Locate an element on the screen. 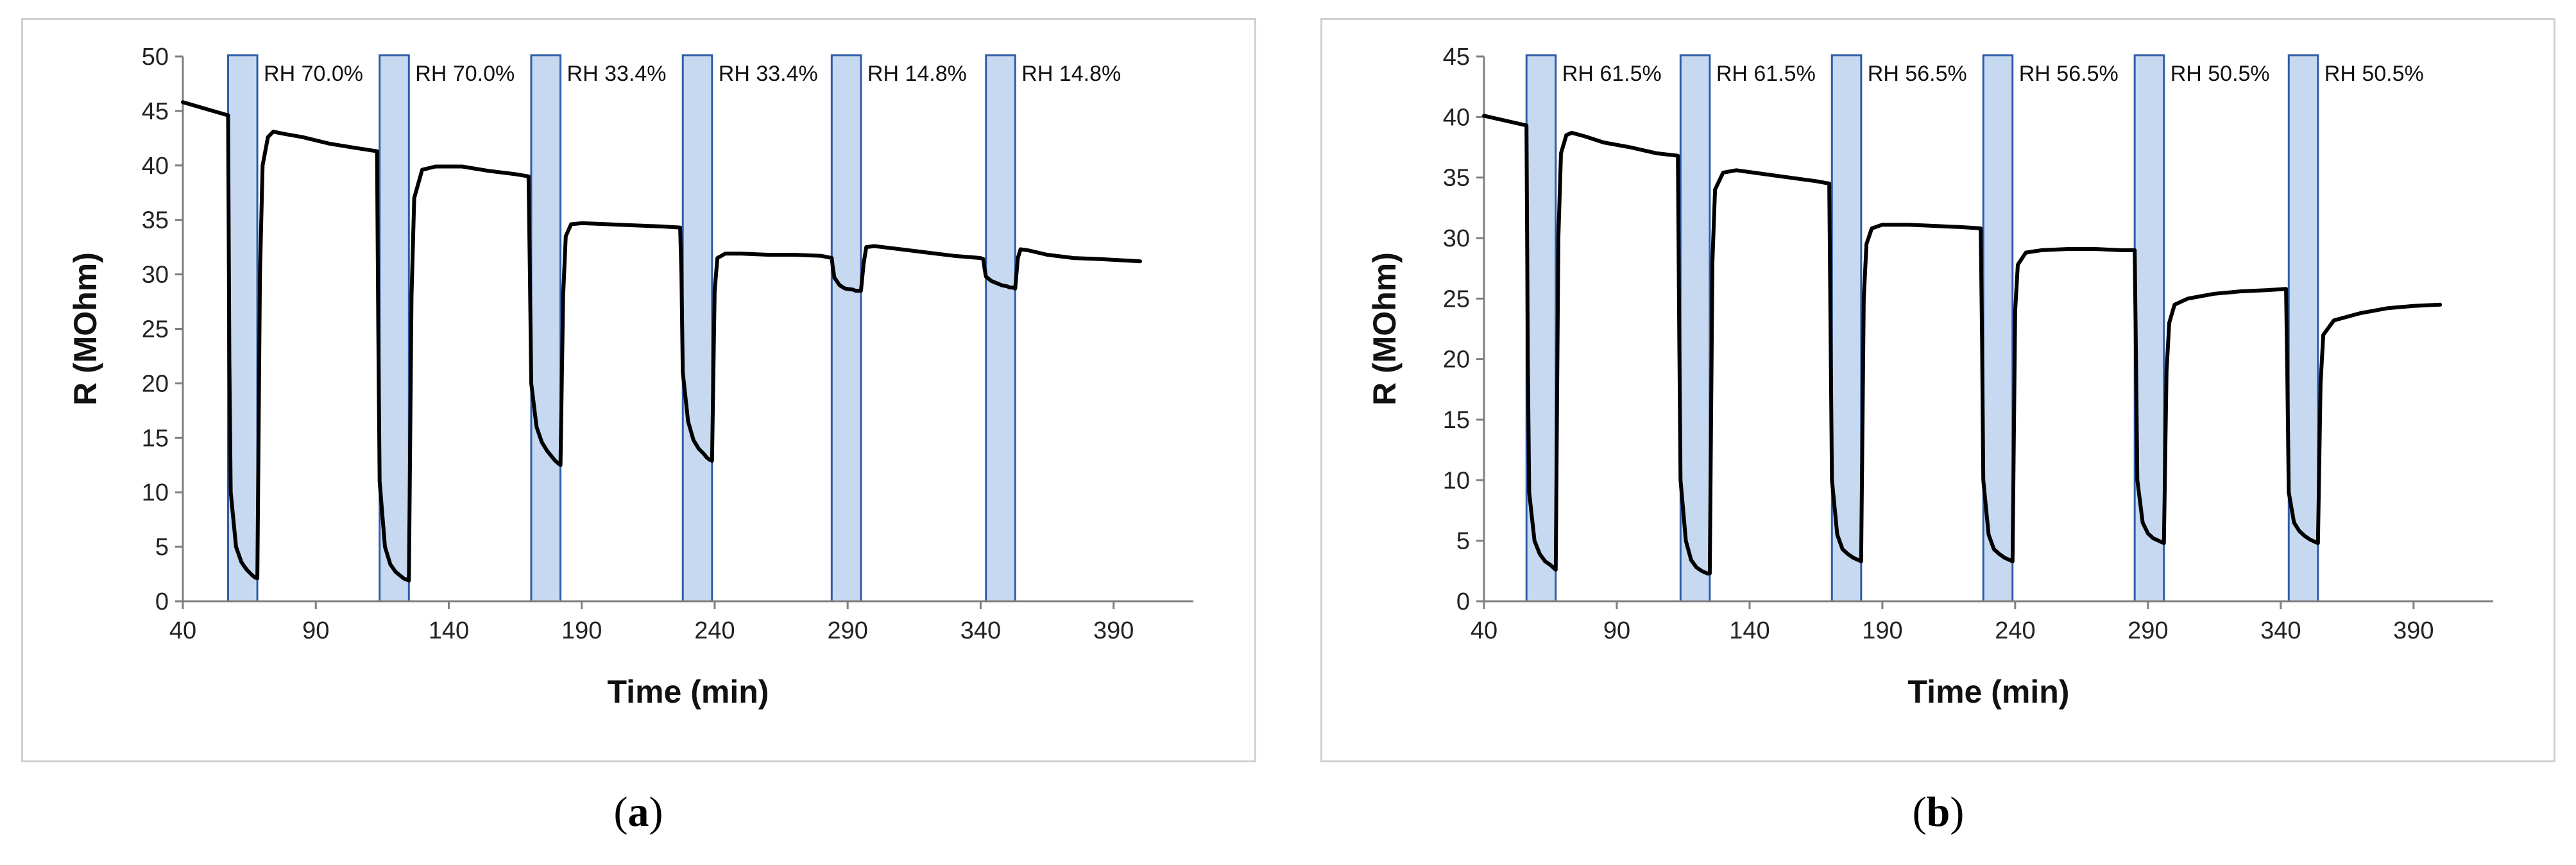 This screenshot has width=2576, height=865. chart-a-x-tick-label: 390 is located at coordinates (1113, 630).